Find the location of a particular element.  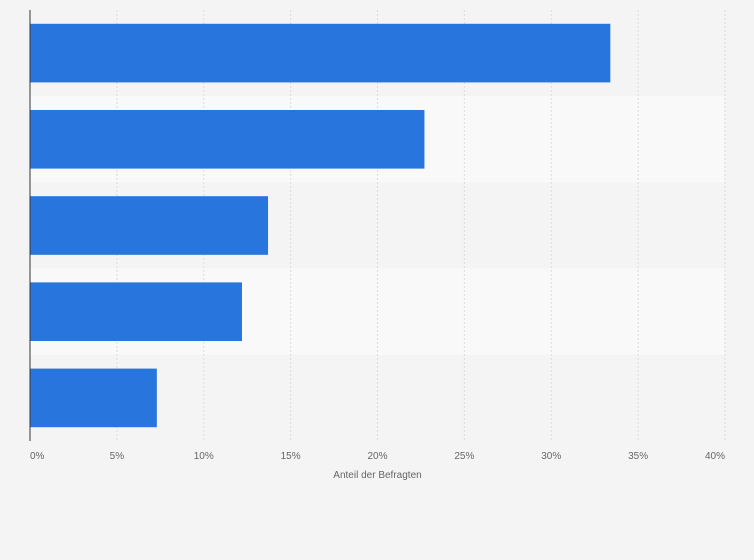

x-tick-label: 0% is located at coordinates (37, 456).